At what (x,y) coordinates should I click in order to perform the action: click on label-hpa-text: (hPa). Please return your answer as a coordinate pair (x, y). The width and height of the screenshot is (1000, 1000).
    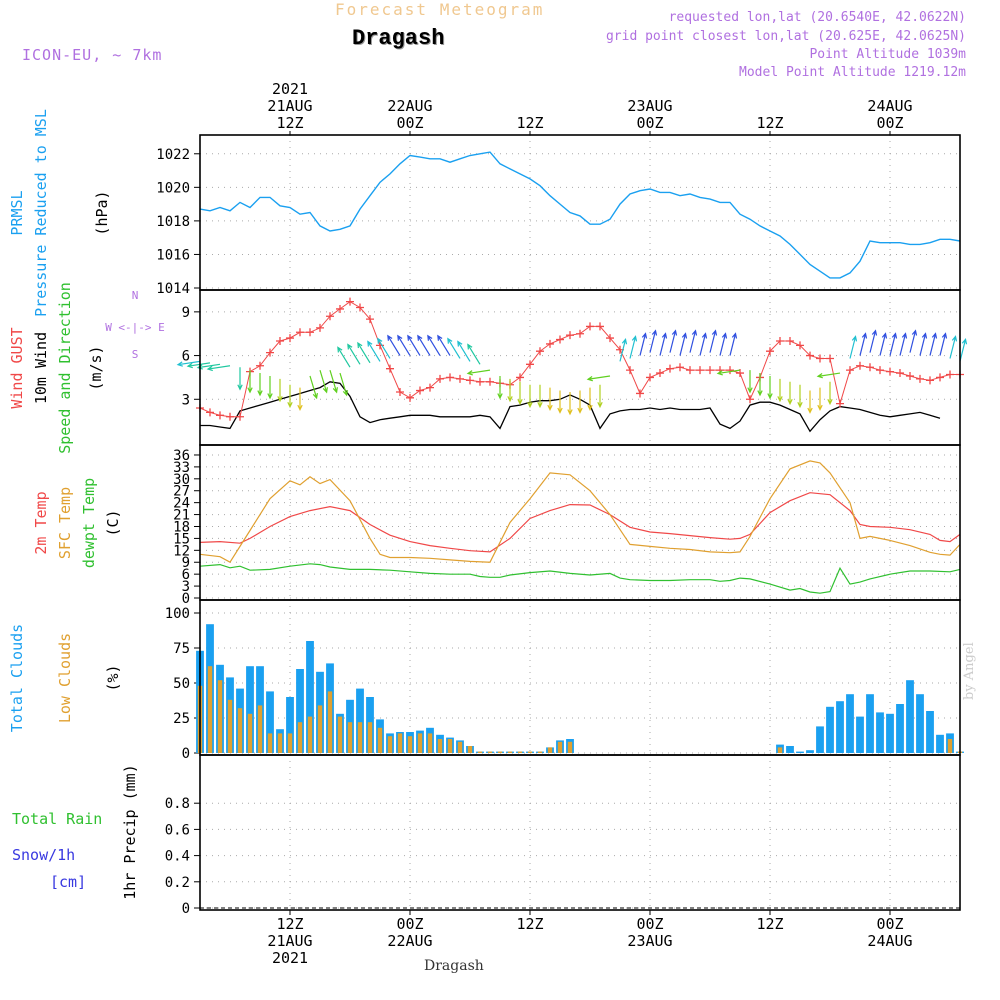
    Looking at the image, I should click on (102, 212).